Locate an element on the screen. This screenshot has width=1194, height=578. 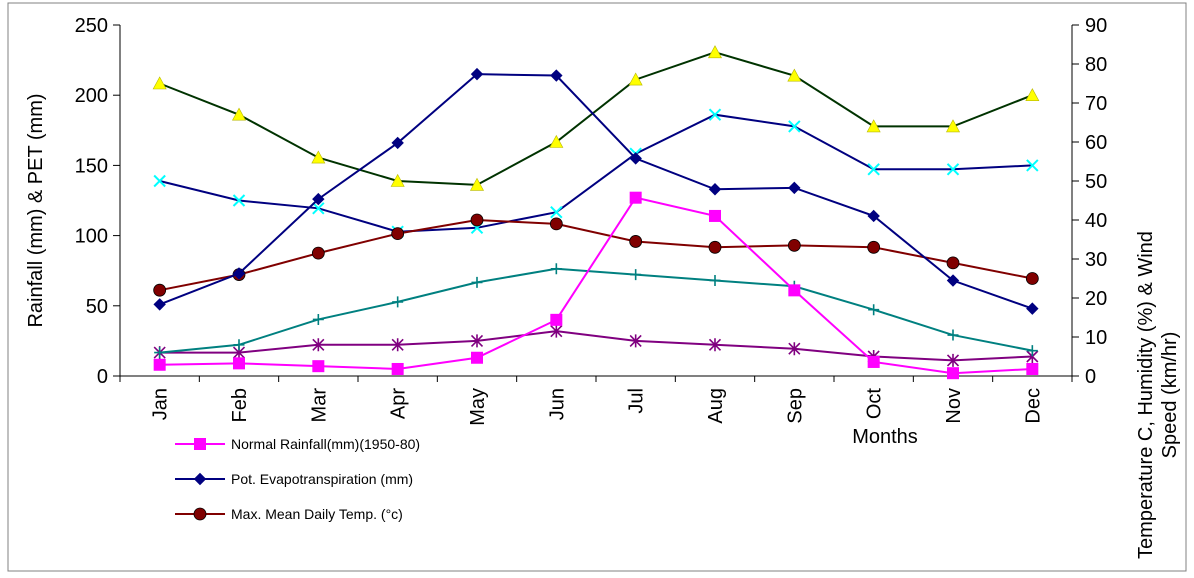
right-tick-label: 50 is located at coordinates (1096, 182).